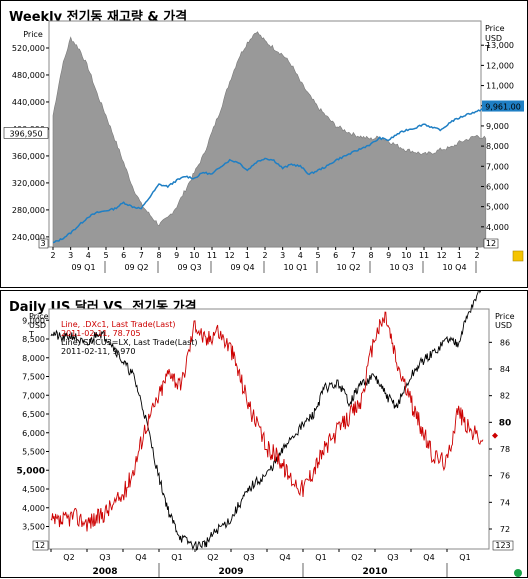 This screenshot has width=528, height=579. What do you see at coordinates (28, 237) in the screenshot?
I see `left-axis-tick-label: 240,000` at bounding box center [28, 237].